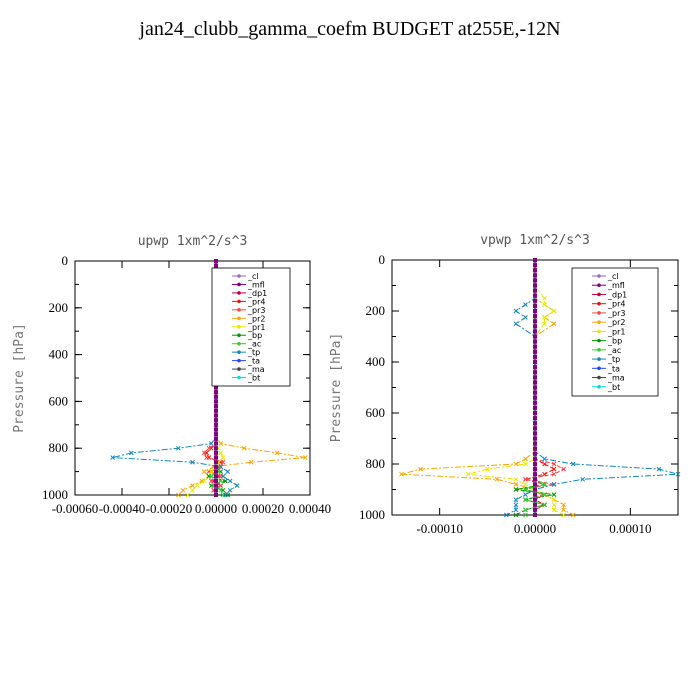 Image resolution: width=700 pixels, height=700 pixels. What do you see at coordinates (616, 322) in the screenshot?
I see `legend-label: _pr2` at bounding box center [616, 322].